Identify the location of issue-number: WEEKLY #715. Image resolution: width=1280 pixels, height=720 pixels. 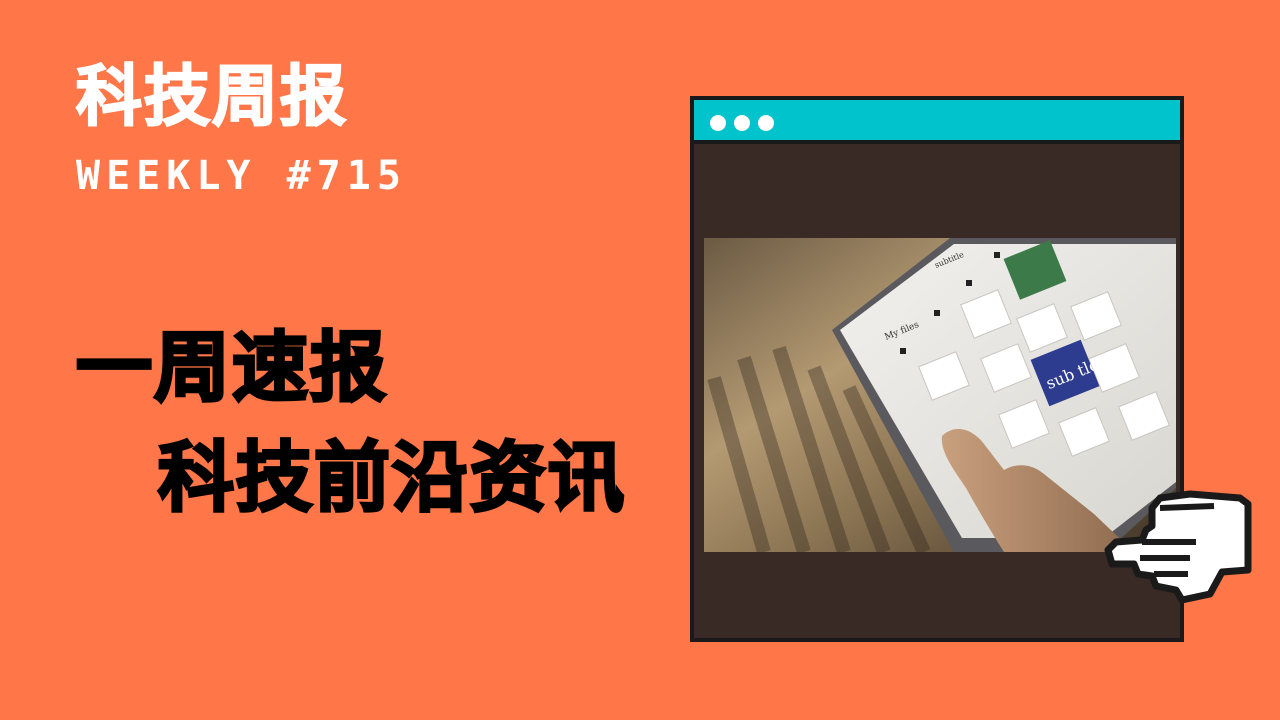
(241, 176).